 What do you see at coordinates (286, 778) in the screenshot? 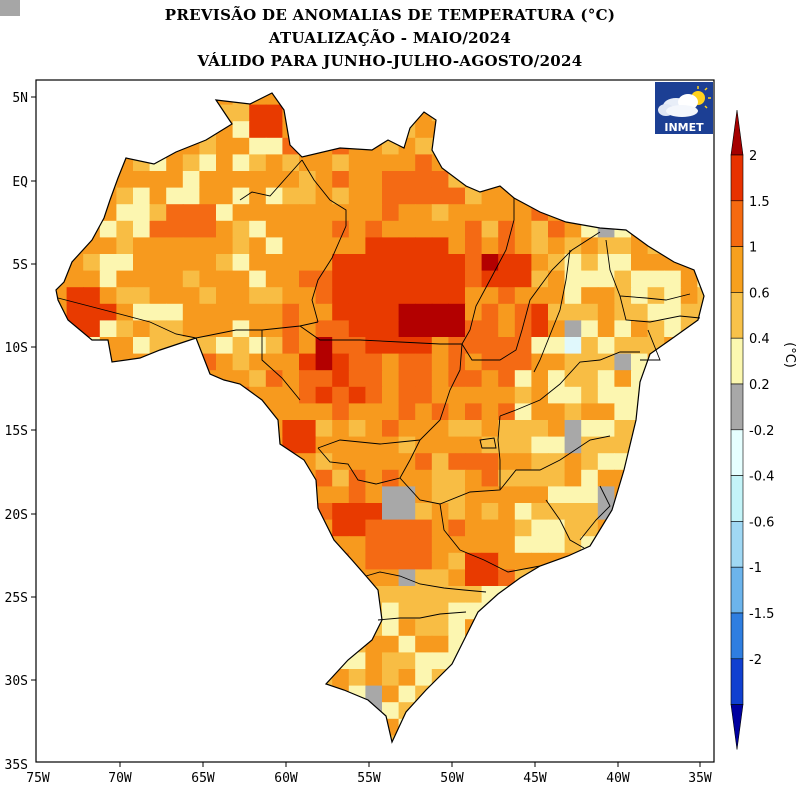
I see `lon-label: 60W` at bounding box center [286, 778].